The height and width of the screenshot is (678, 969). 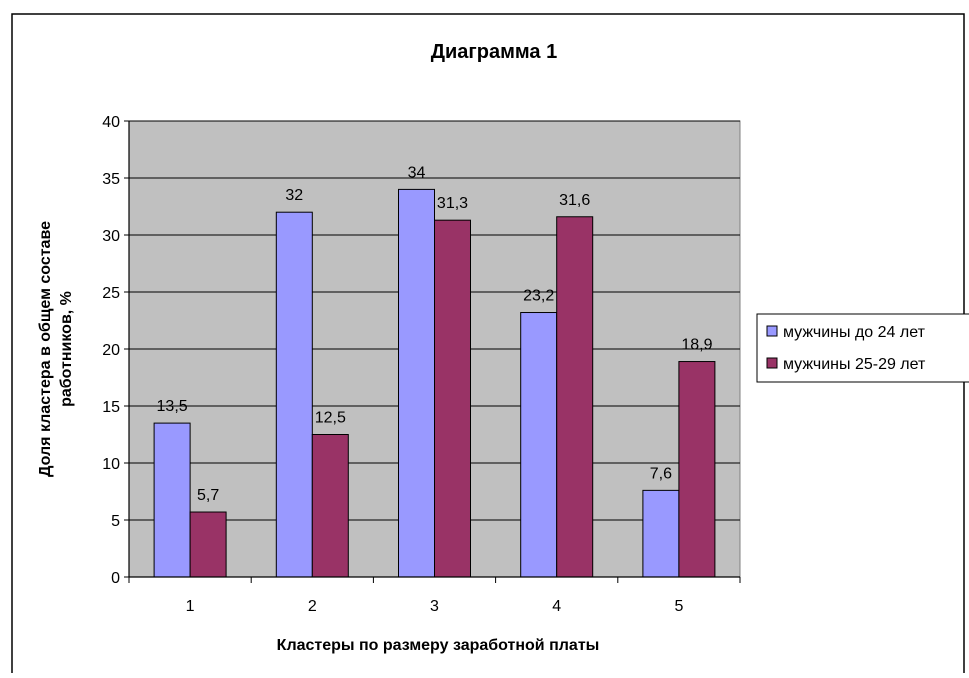 What do you see at coordinates (330, 418) in the screenshot?
I see `data-label-series-2: 12,5` at bounding box center [330, 418].